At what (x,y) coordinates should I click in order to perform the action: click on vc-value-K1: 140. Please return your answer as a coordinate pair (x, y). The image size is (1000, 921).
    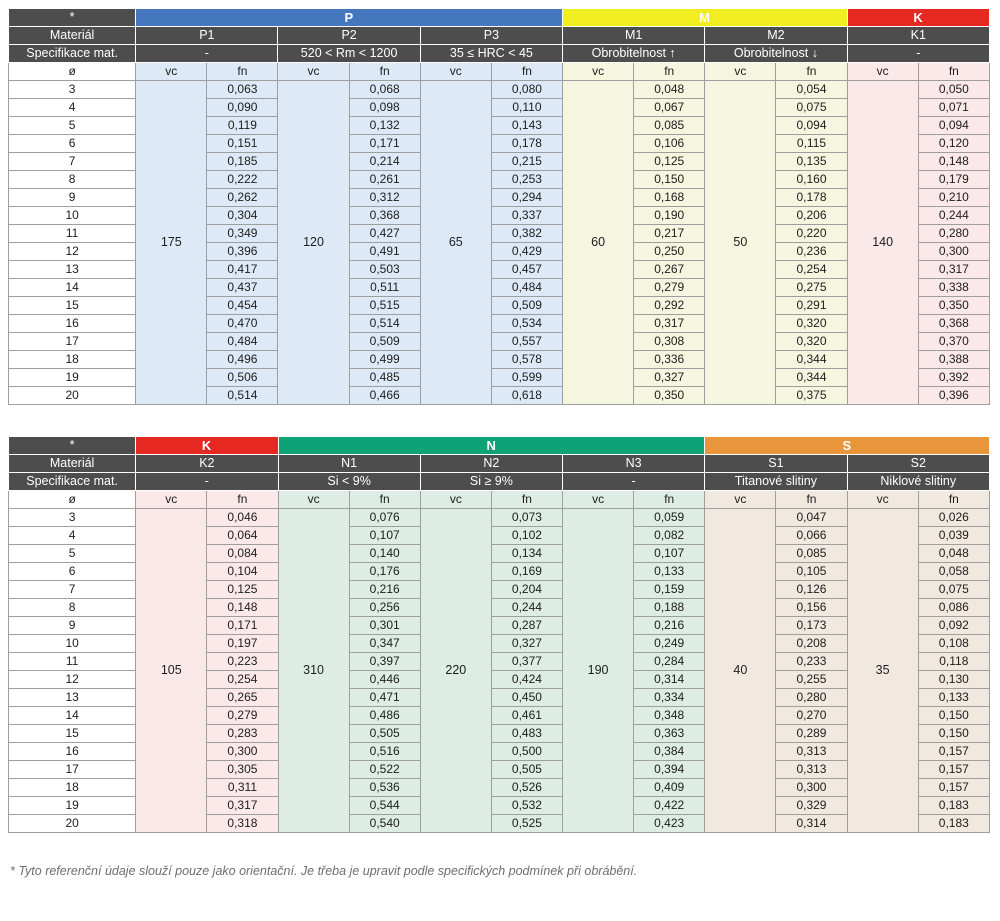
    Looking at the image, I should click on (882, 242).